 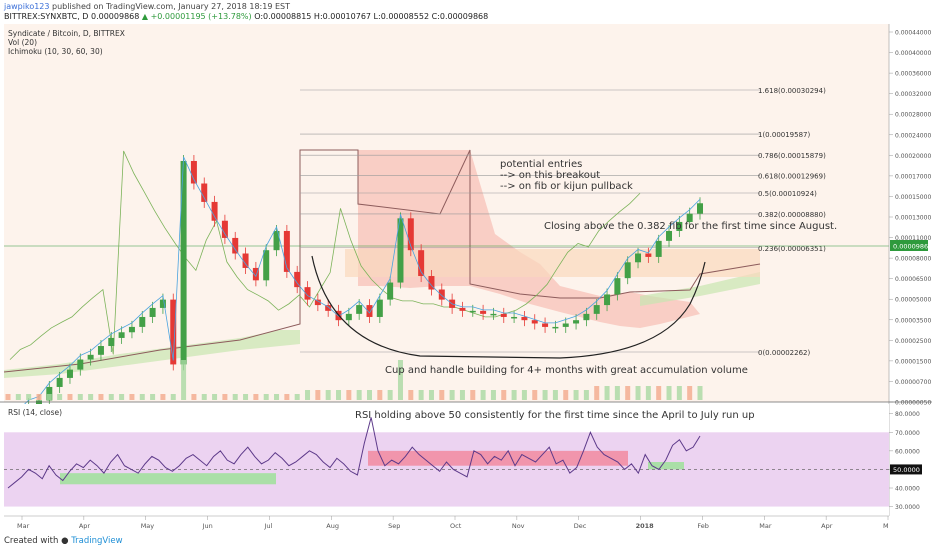 I want to click on rsi-line, so click(x=354, y=453).